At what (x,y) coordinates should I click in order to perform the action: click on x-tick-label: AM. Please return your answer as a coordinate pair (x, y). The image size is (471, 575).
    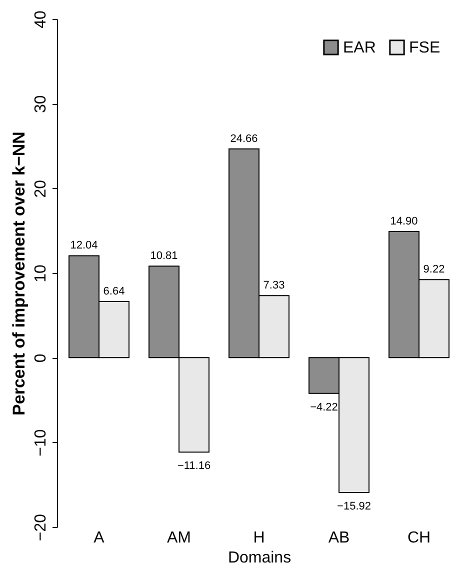
    Looking at the image, I should click on (179, 538).